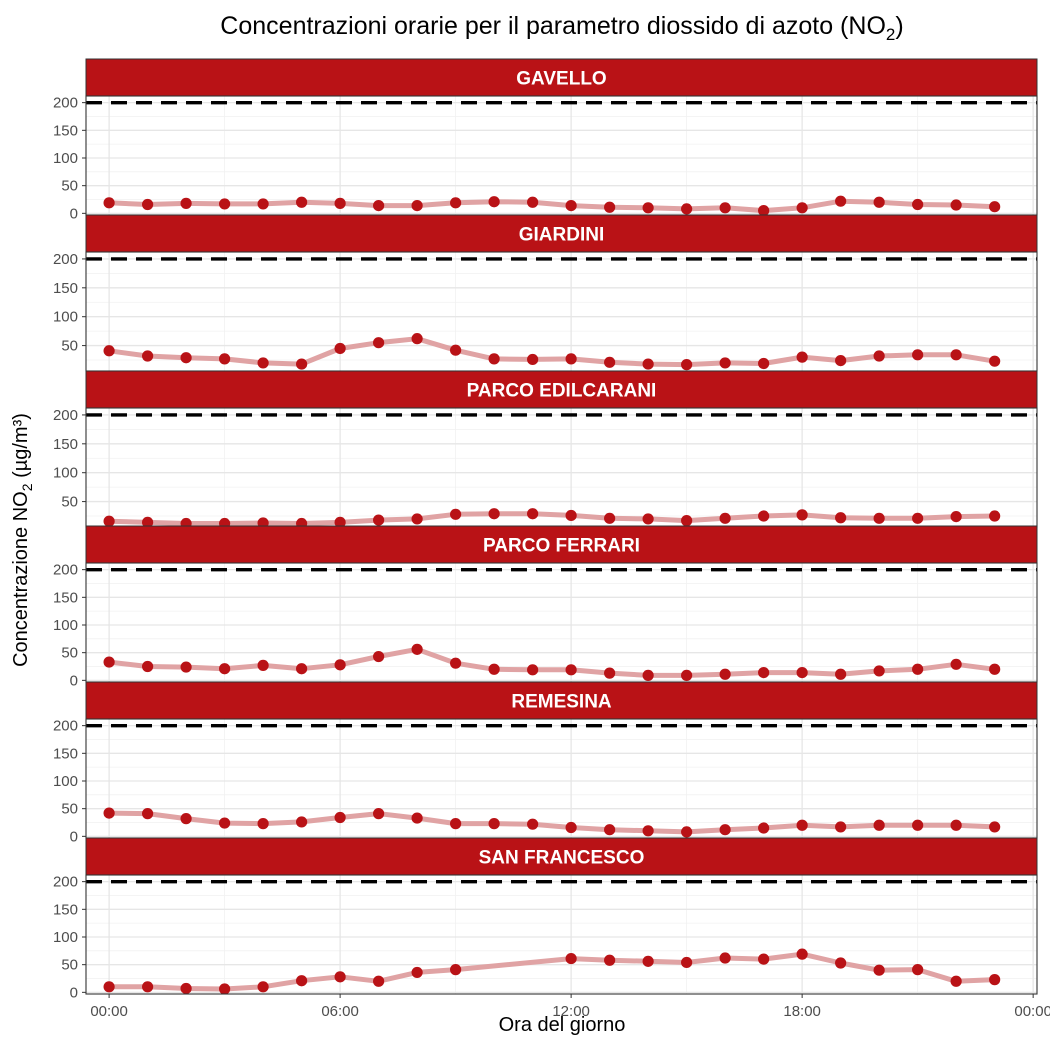  I want to click on strip-remesina, so click(561, 700).